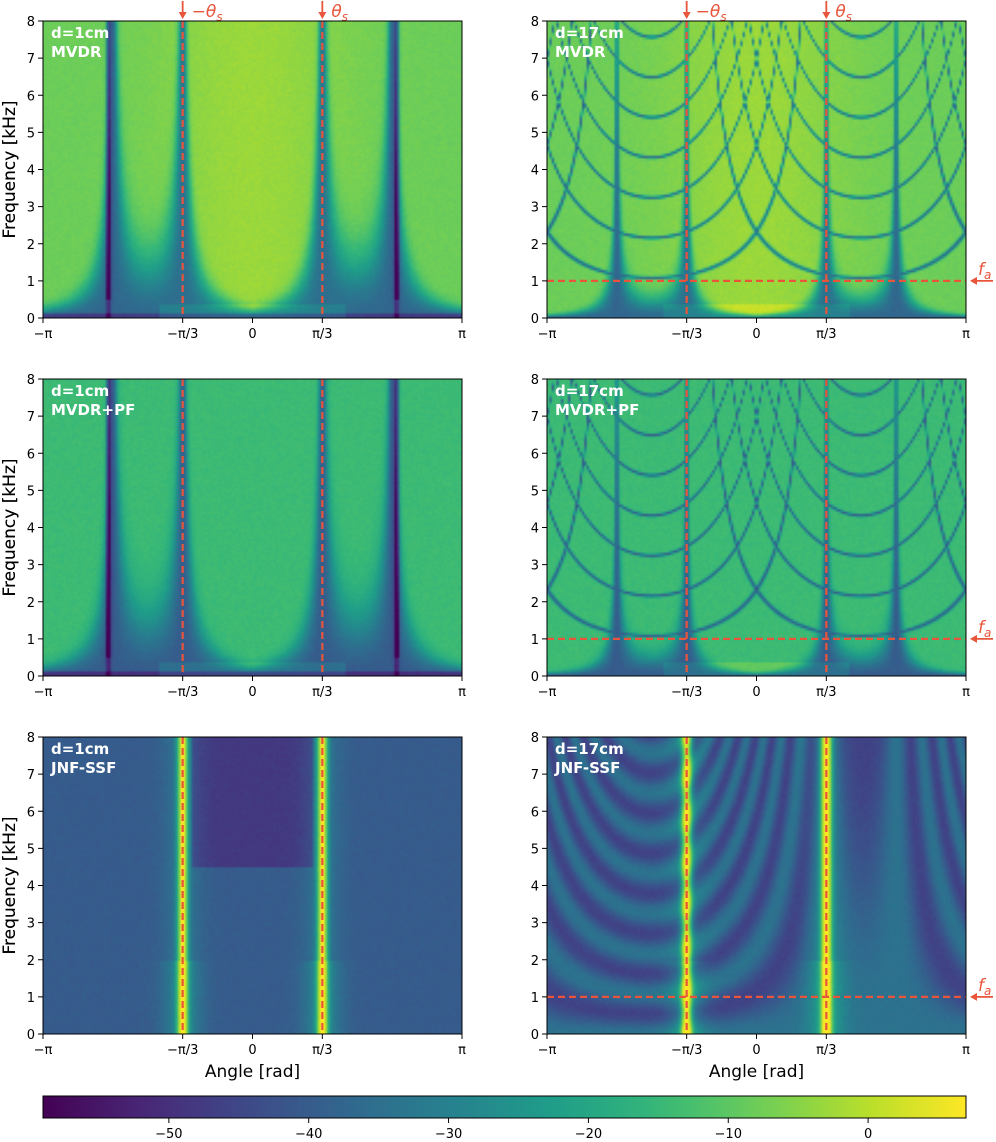  I want to click on panel-method-label: JNF-SSF, so click(83, 768).